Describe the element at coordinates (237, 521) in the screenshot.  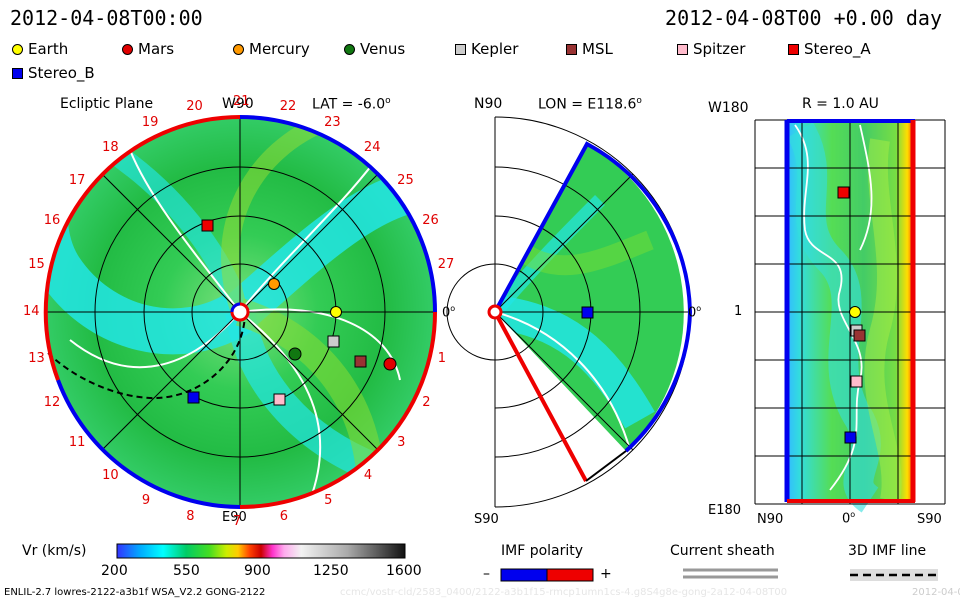
I see `carrington-label-7: 7` at that location.